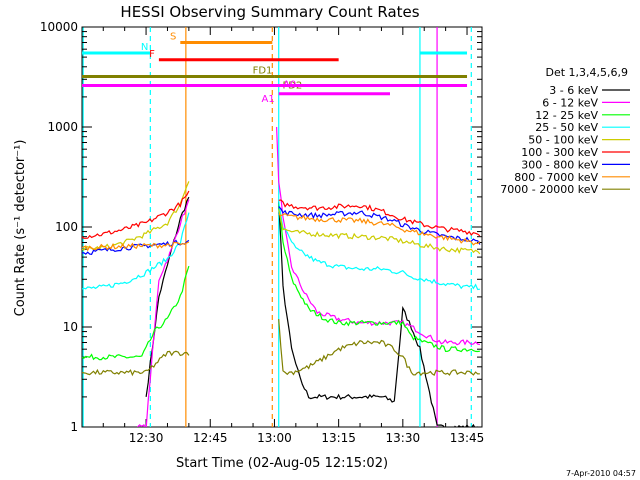 This screenshot has height=480, width=640. I want to click on legend-label-1: 6 - 12 keV, so click(570, 102).